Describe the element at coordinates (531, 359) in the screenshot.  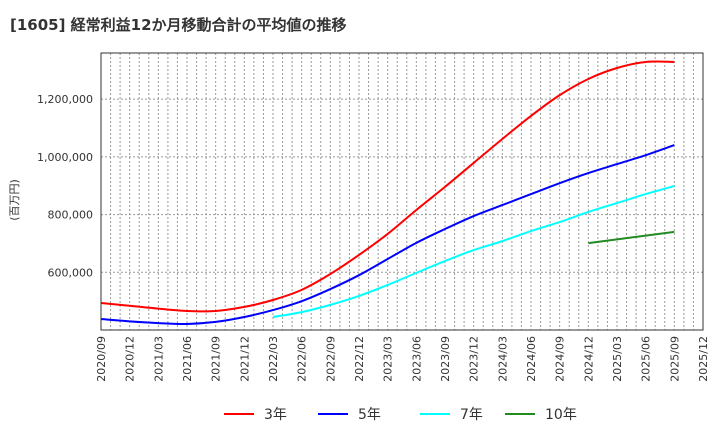
I see `x-tick-label: 2024/06` at that location.